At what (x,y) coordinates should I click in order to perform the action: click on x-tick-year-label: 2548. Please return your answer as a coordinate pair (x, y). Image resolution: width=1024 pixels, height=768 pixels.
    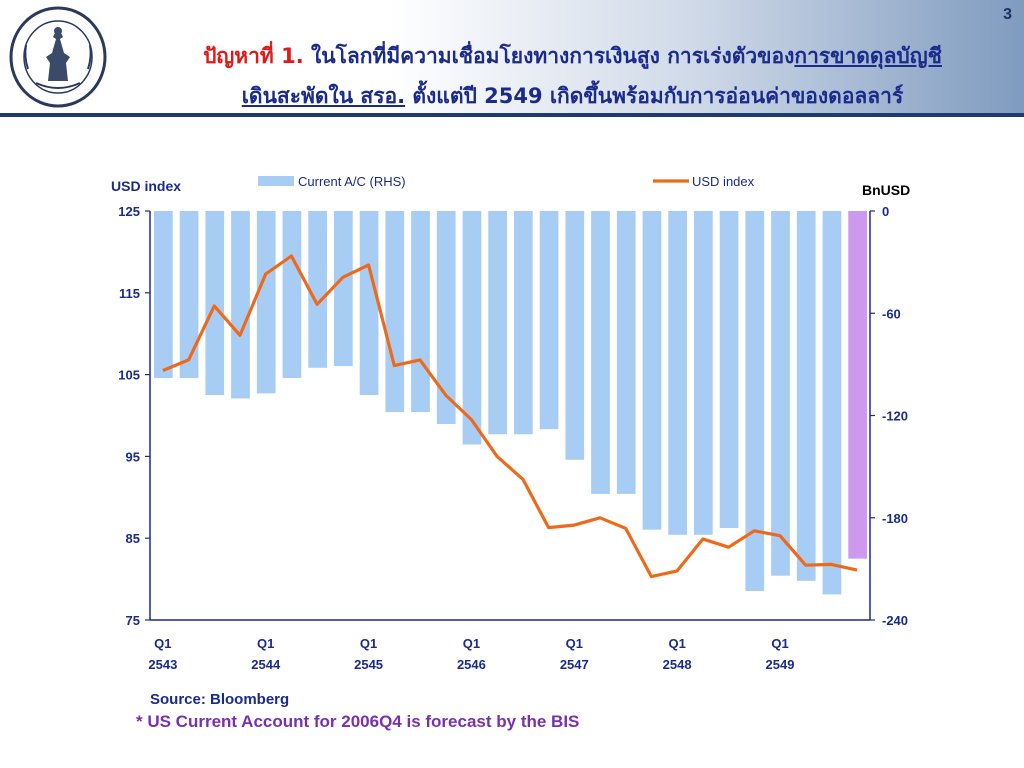
    Looking at the image, I should click on (677, 664).